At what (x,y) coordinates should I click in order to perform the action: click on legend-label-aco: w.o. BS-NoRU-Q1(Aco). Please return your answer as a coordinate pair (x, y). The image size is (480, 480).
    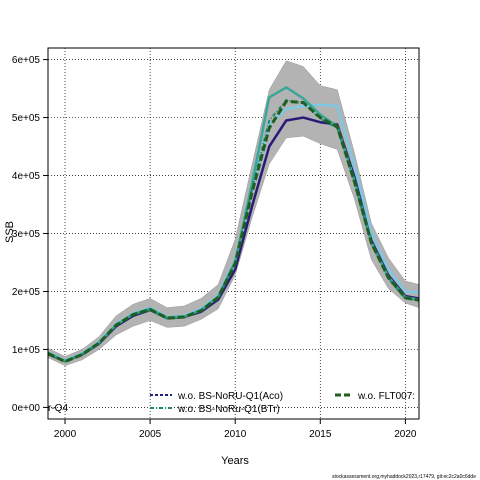
    Looking at the image, I should click on (230, 396).